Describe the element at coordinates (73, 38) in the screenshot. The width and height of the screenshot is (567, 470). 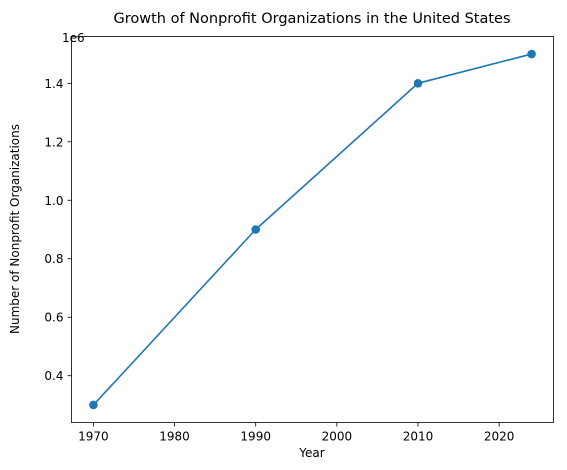
I see `y-axis-offset-text: 1e6` at that location.